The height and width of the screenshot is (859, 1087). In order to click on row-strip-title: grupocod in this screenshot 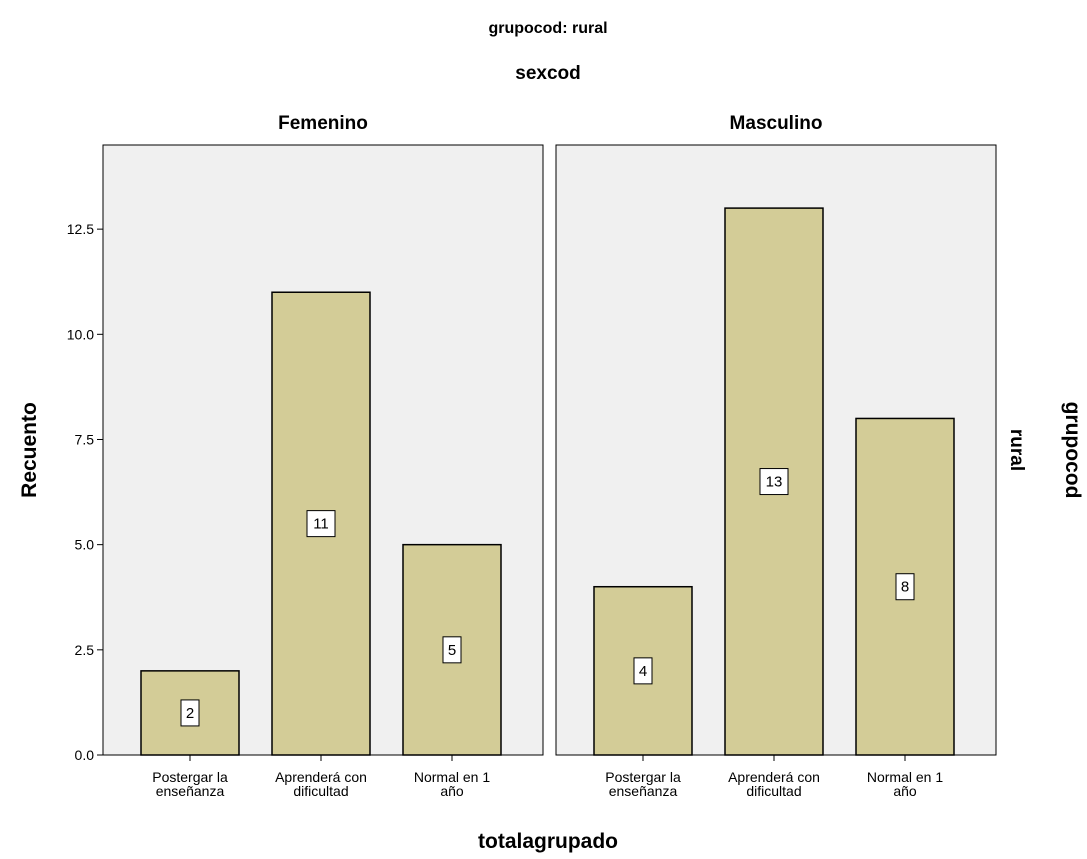, I will do `click(1072, 450)`.